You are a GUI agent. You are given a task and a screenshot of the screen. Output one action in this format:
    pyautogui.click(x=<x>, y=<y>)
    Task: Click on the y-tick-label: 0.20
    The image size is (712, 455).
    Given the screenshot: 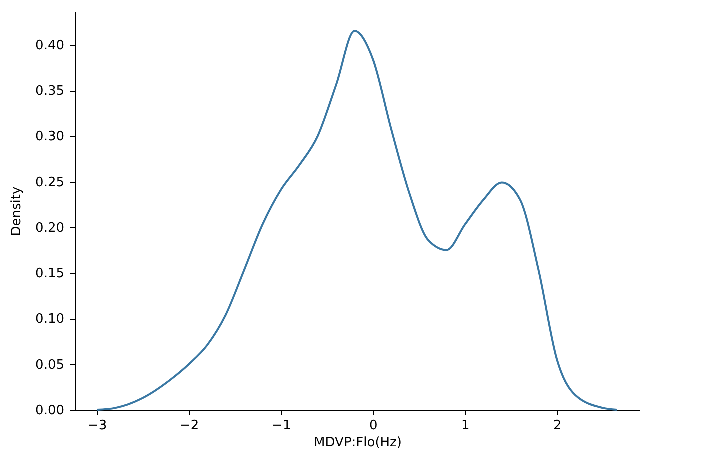 What is the action you would take?
    pyautogui.click(x=50, y=228)
    